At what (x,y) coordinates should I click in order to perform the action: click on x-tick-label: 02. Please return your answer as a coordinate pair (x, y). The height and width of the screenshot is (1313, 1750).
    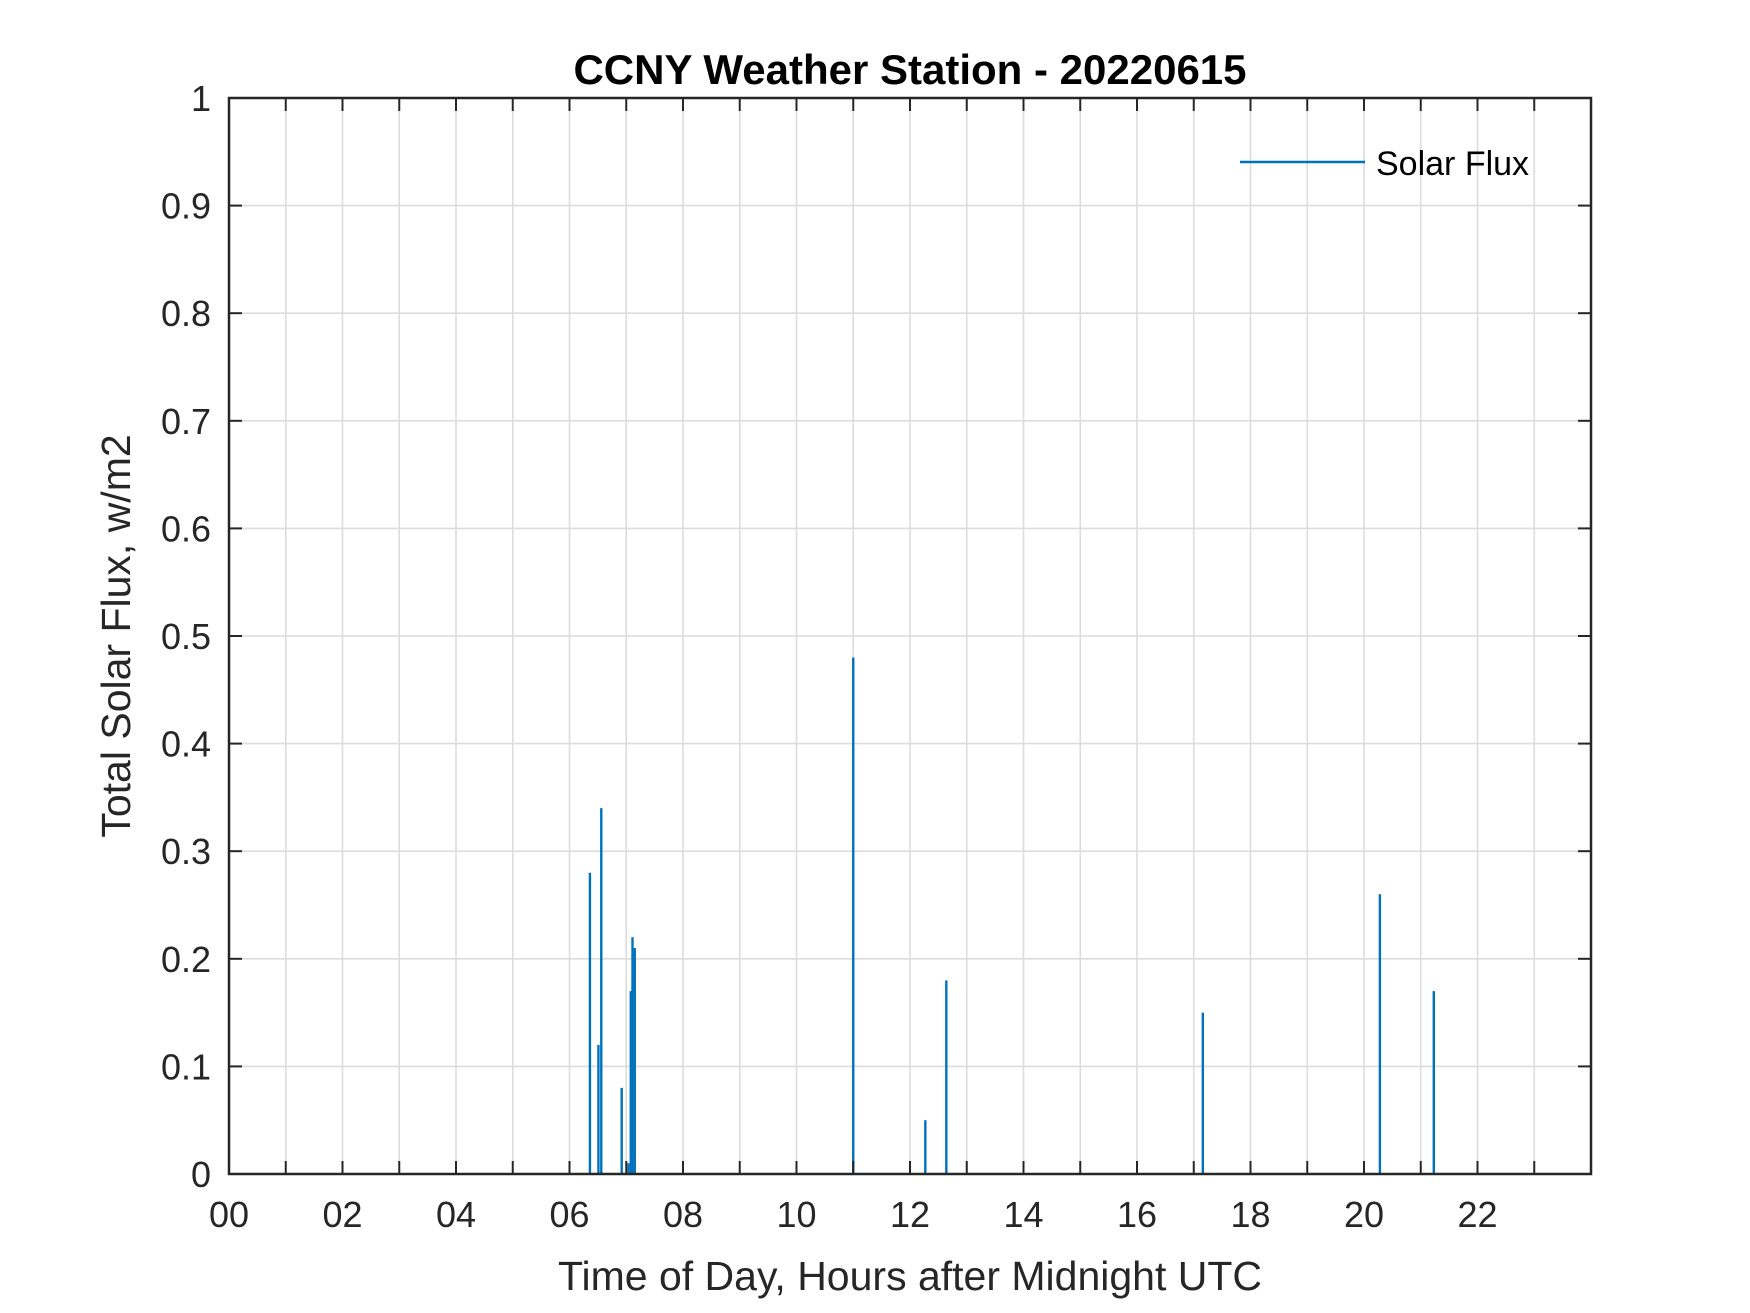
    Looking at the image, I should click on (342, 1214).